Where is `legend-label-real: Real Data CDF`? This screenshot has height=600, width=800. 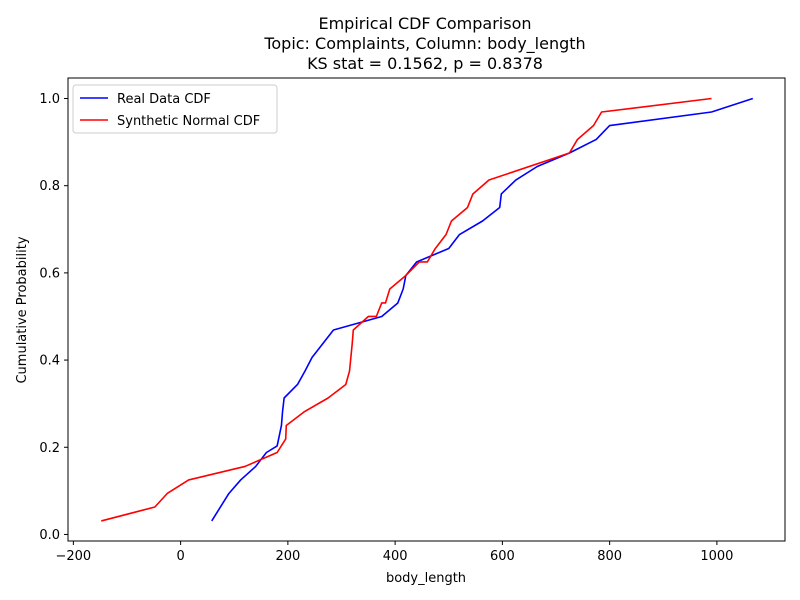
legend-label-real: Real Data CDF is located at coordinates (164, 99).